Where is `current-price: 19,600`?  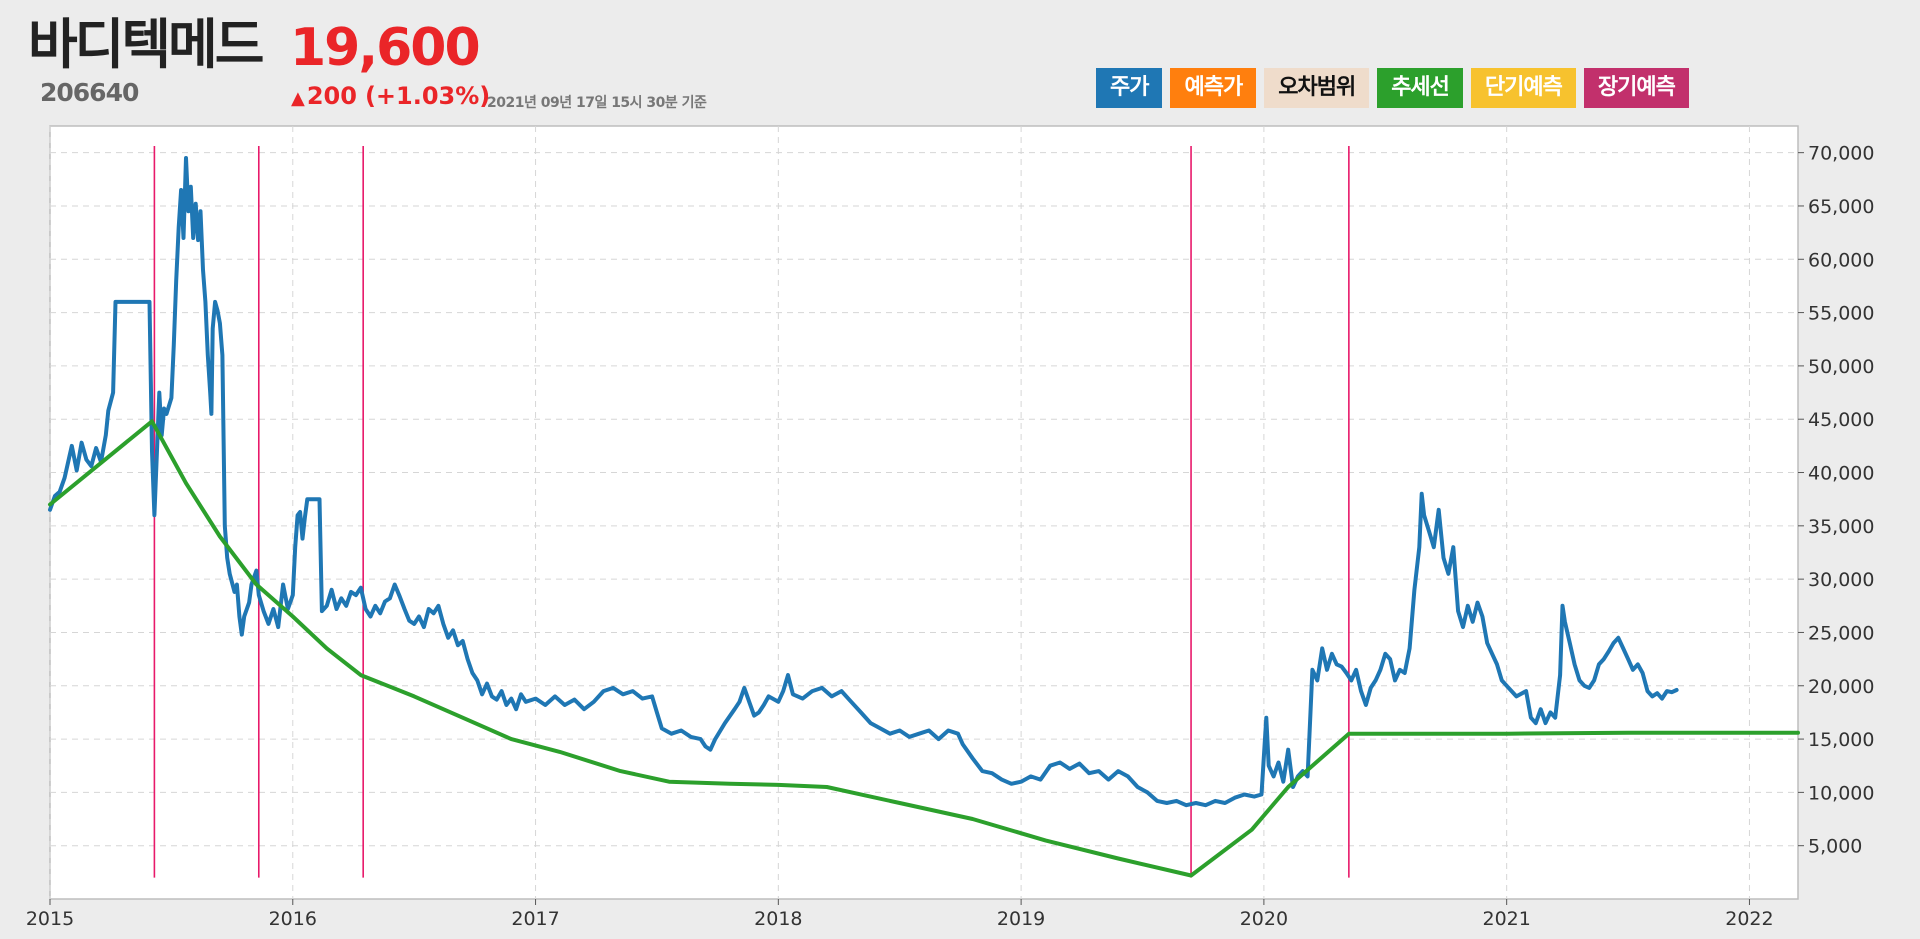 current-price: 19,600 is located at coordinates (385, 48).